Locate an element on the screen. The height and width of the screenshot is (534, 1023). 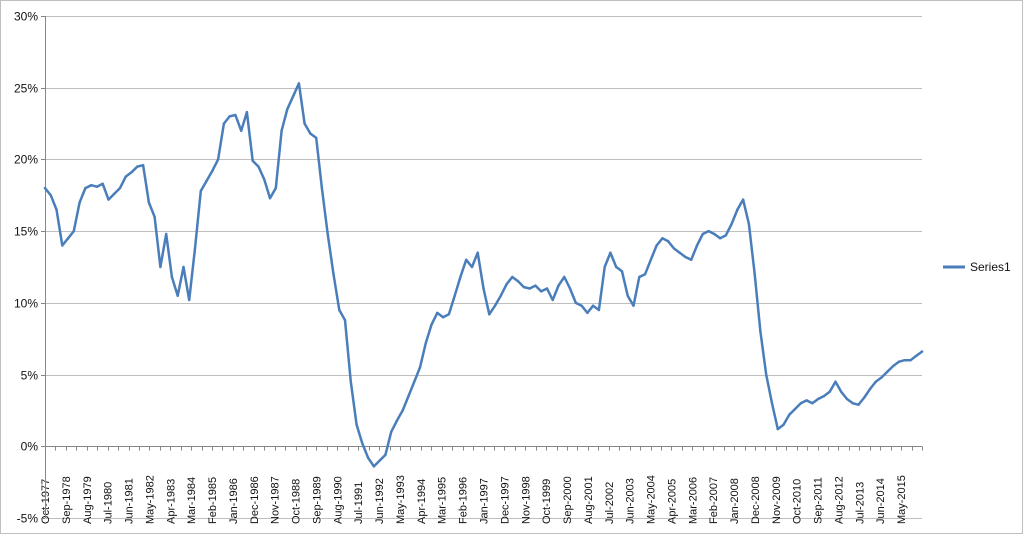
x-tick-label: May-1982 is located at coordinates (150, 499).